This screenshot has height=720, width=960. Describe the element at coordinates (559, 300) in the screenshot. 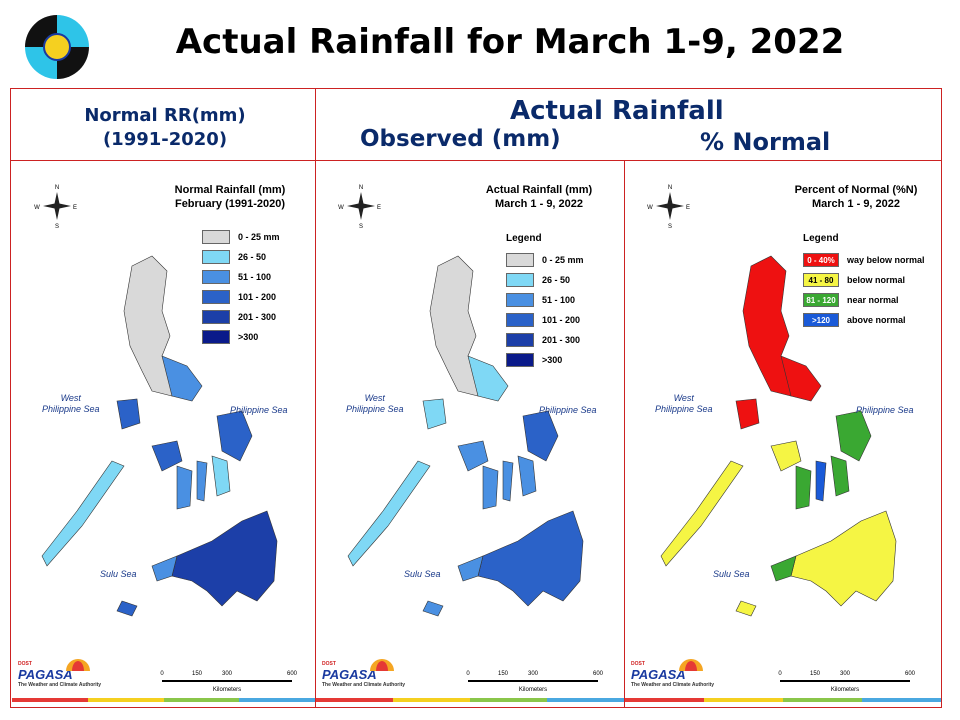

I see `legend-label: 51 - 100` at that location.